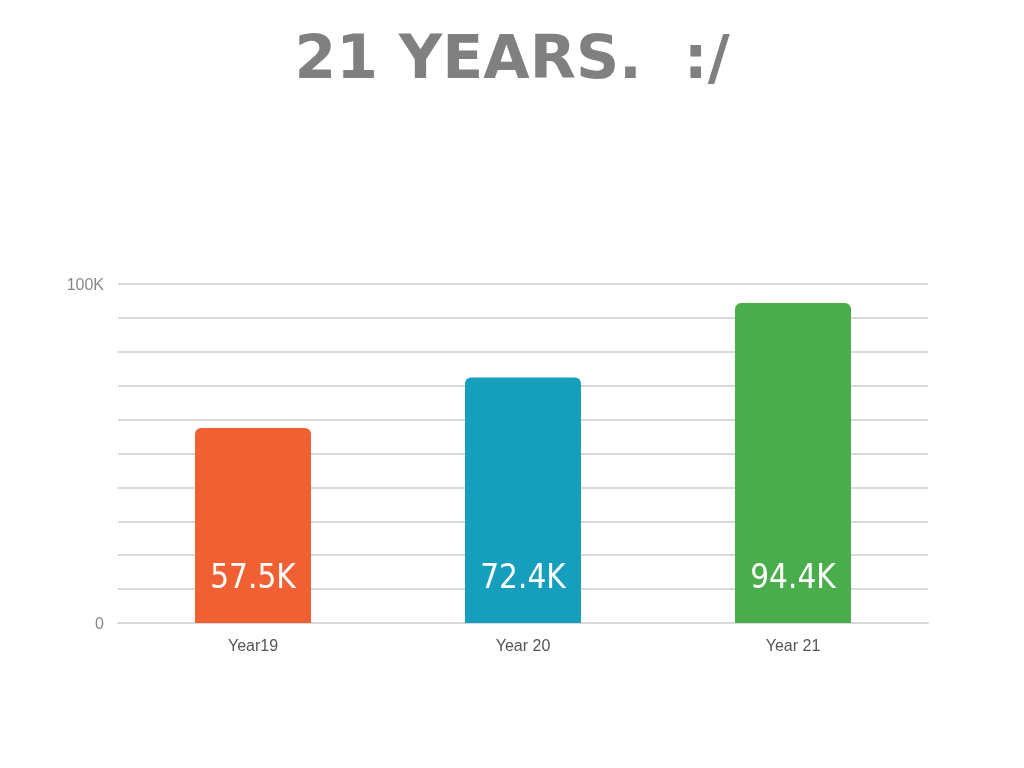  I want to click on data-label: 94.4K, so click(794, 576).